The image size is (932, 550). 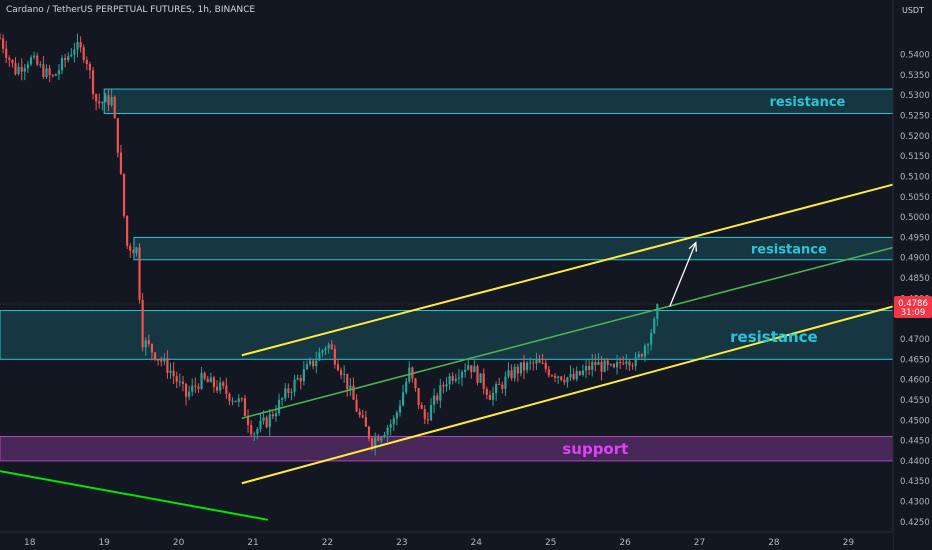 What do you see at coordinates (683, 274) in the screenshot?
I see `projection-arrow-shaft` at bounding box center [683, 274].